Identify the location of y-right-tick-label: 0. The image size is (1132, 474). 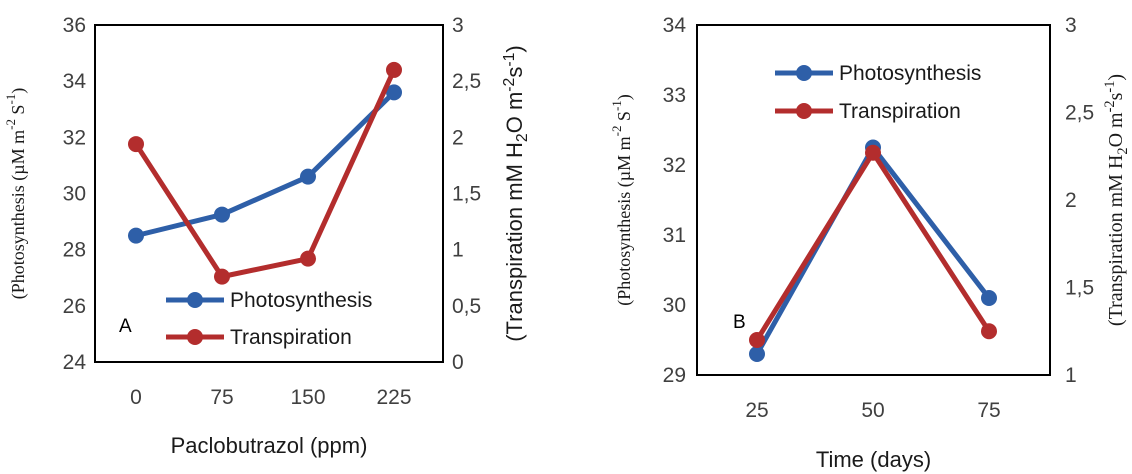
(458, 362).